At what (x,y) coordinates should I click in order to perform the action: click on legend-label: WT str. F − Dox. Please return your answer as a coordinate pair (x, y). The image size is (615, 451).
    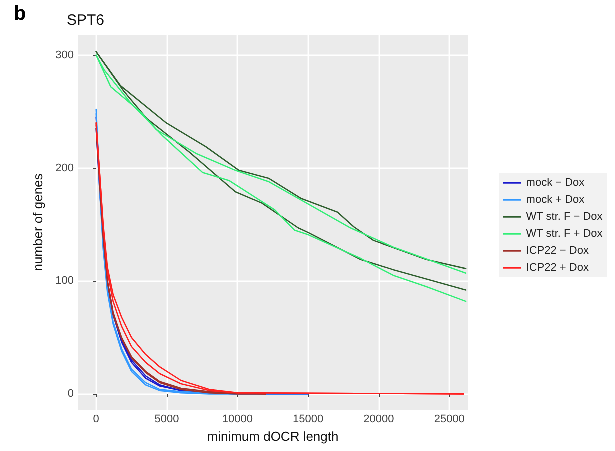
    Looking at the image, I should click on (565, 217).